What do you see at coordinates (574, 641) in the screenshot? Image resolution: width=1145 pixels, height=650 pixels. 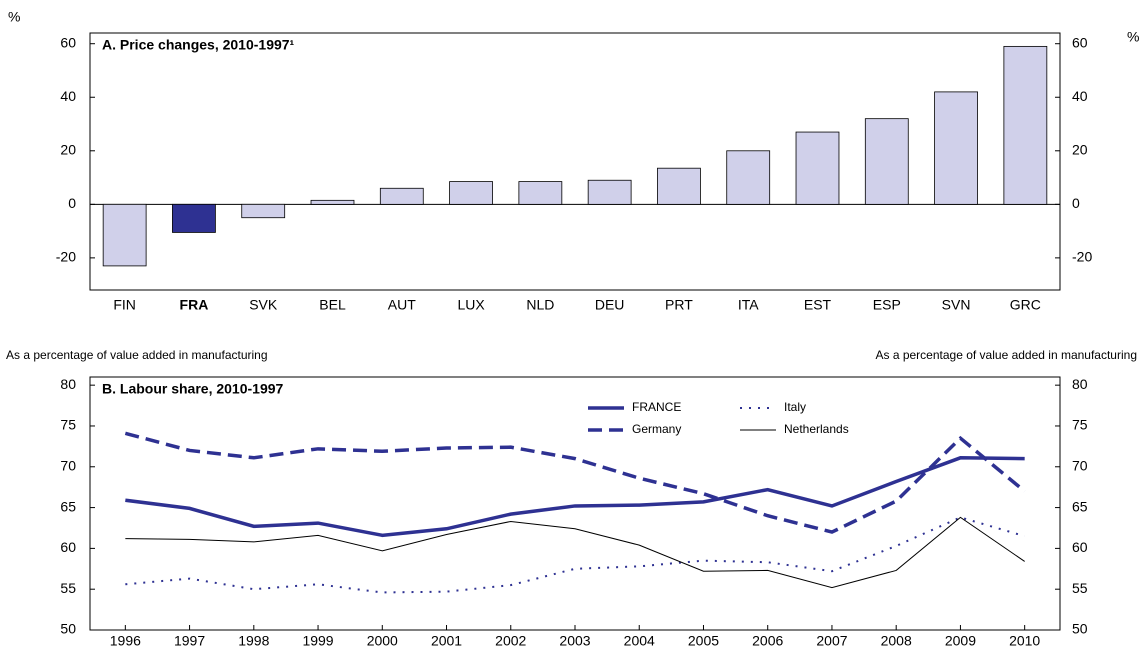 I see `x-tick-label: 2003` at bounding box center [574, 641].